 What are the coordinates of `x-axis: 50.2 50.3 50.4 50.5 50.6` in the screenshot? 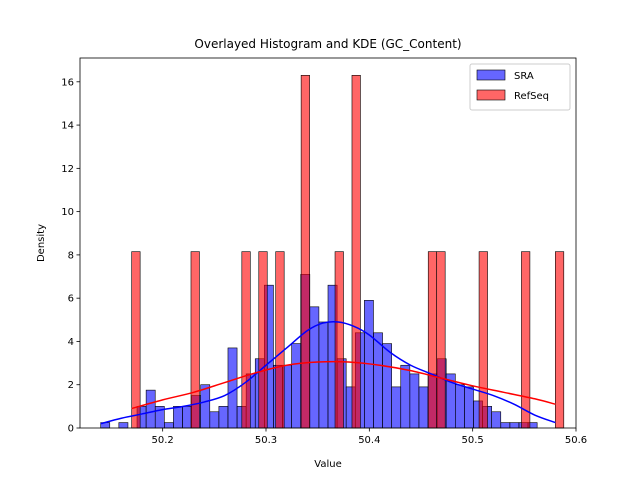 It's located at (369, 437).